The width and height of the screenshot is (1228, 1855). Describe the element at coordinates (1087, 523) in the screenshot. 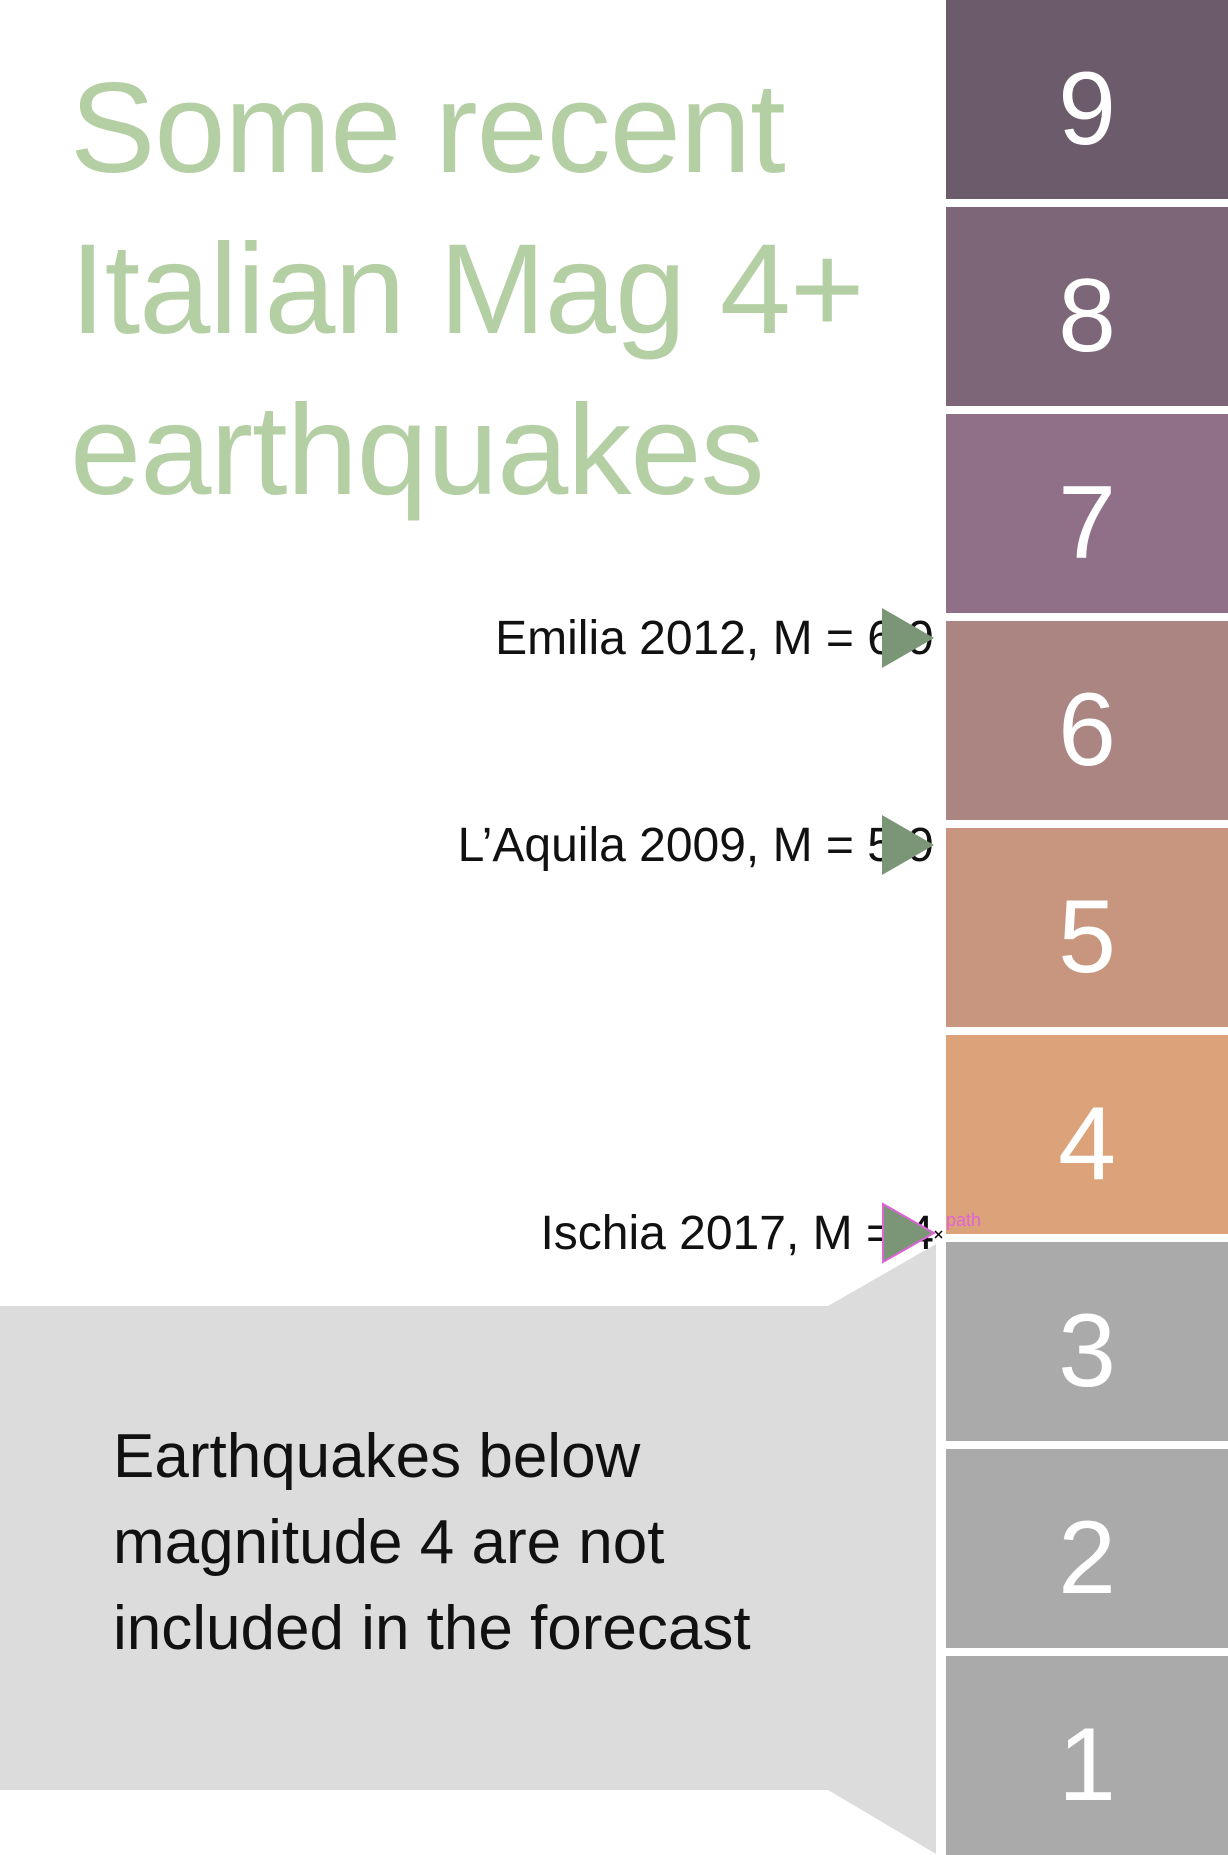

I see `magnitude-label-7: 7` at that location.